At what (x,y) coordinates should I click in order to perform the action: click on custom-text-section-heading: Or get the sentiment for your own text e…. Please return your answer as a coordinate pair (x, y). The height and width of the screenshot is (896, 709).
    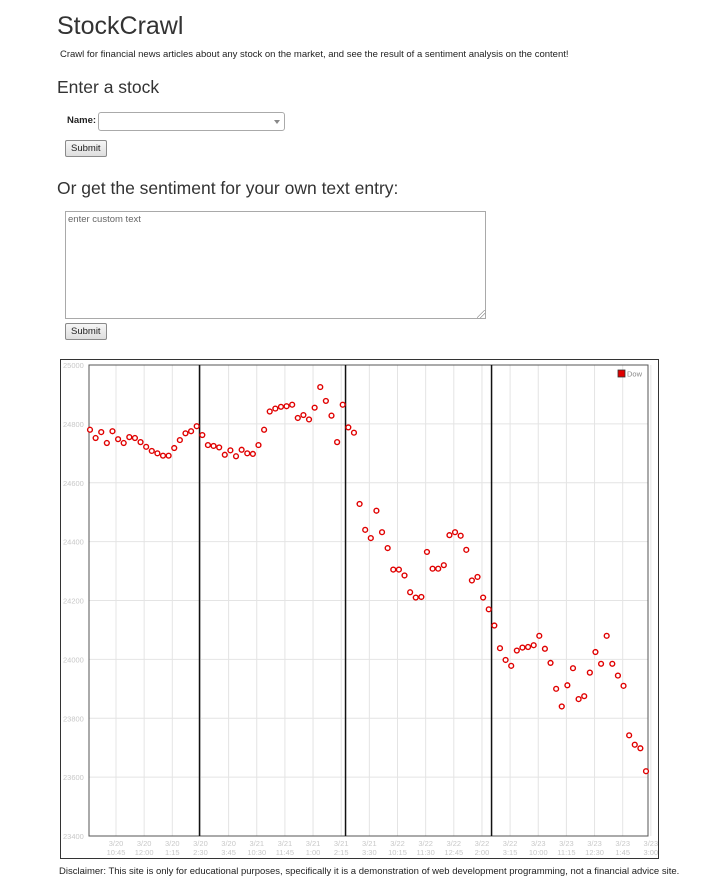
    Looking at the image, I should click on (228, 188).